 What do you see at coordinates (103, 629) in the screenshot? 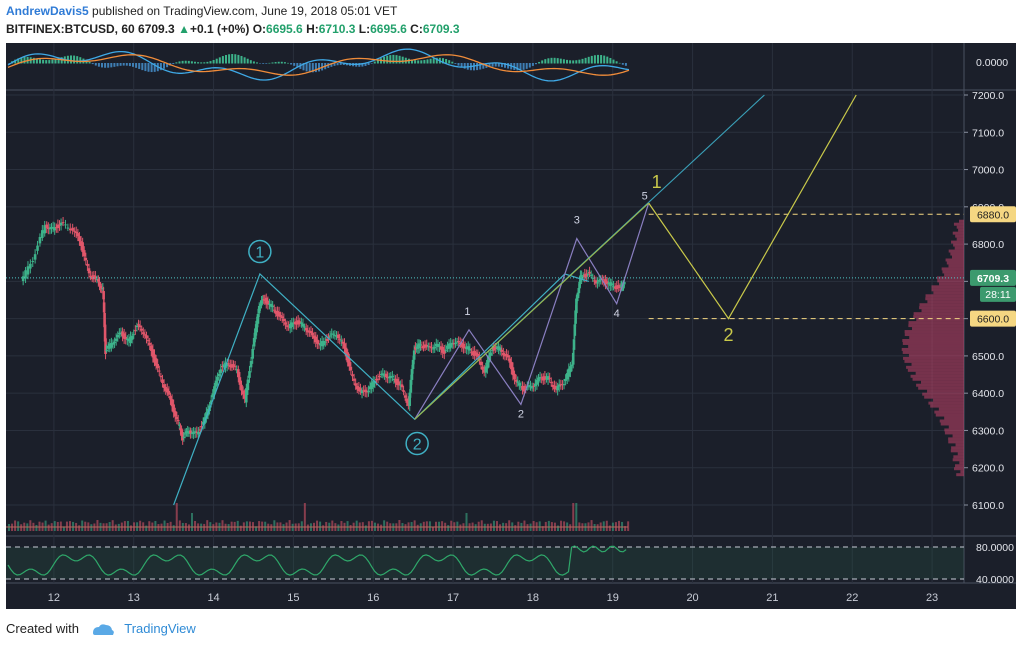
I see `tradingview-logo-icon` at bounding box center [103, 629].